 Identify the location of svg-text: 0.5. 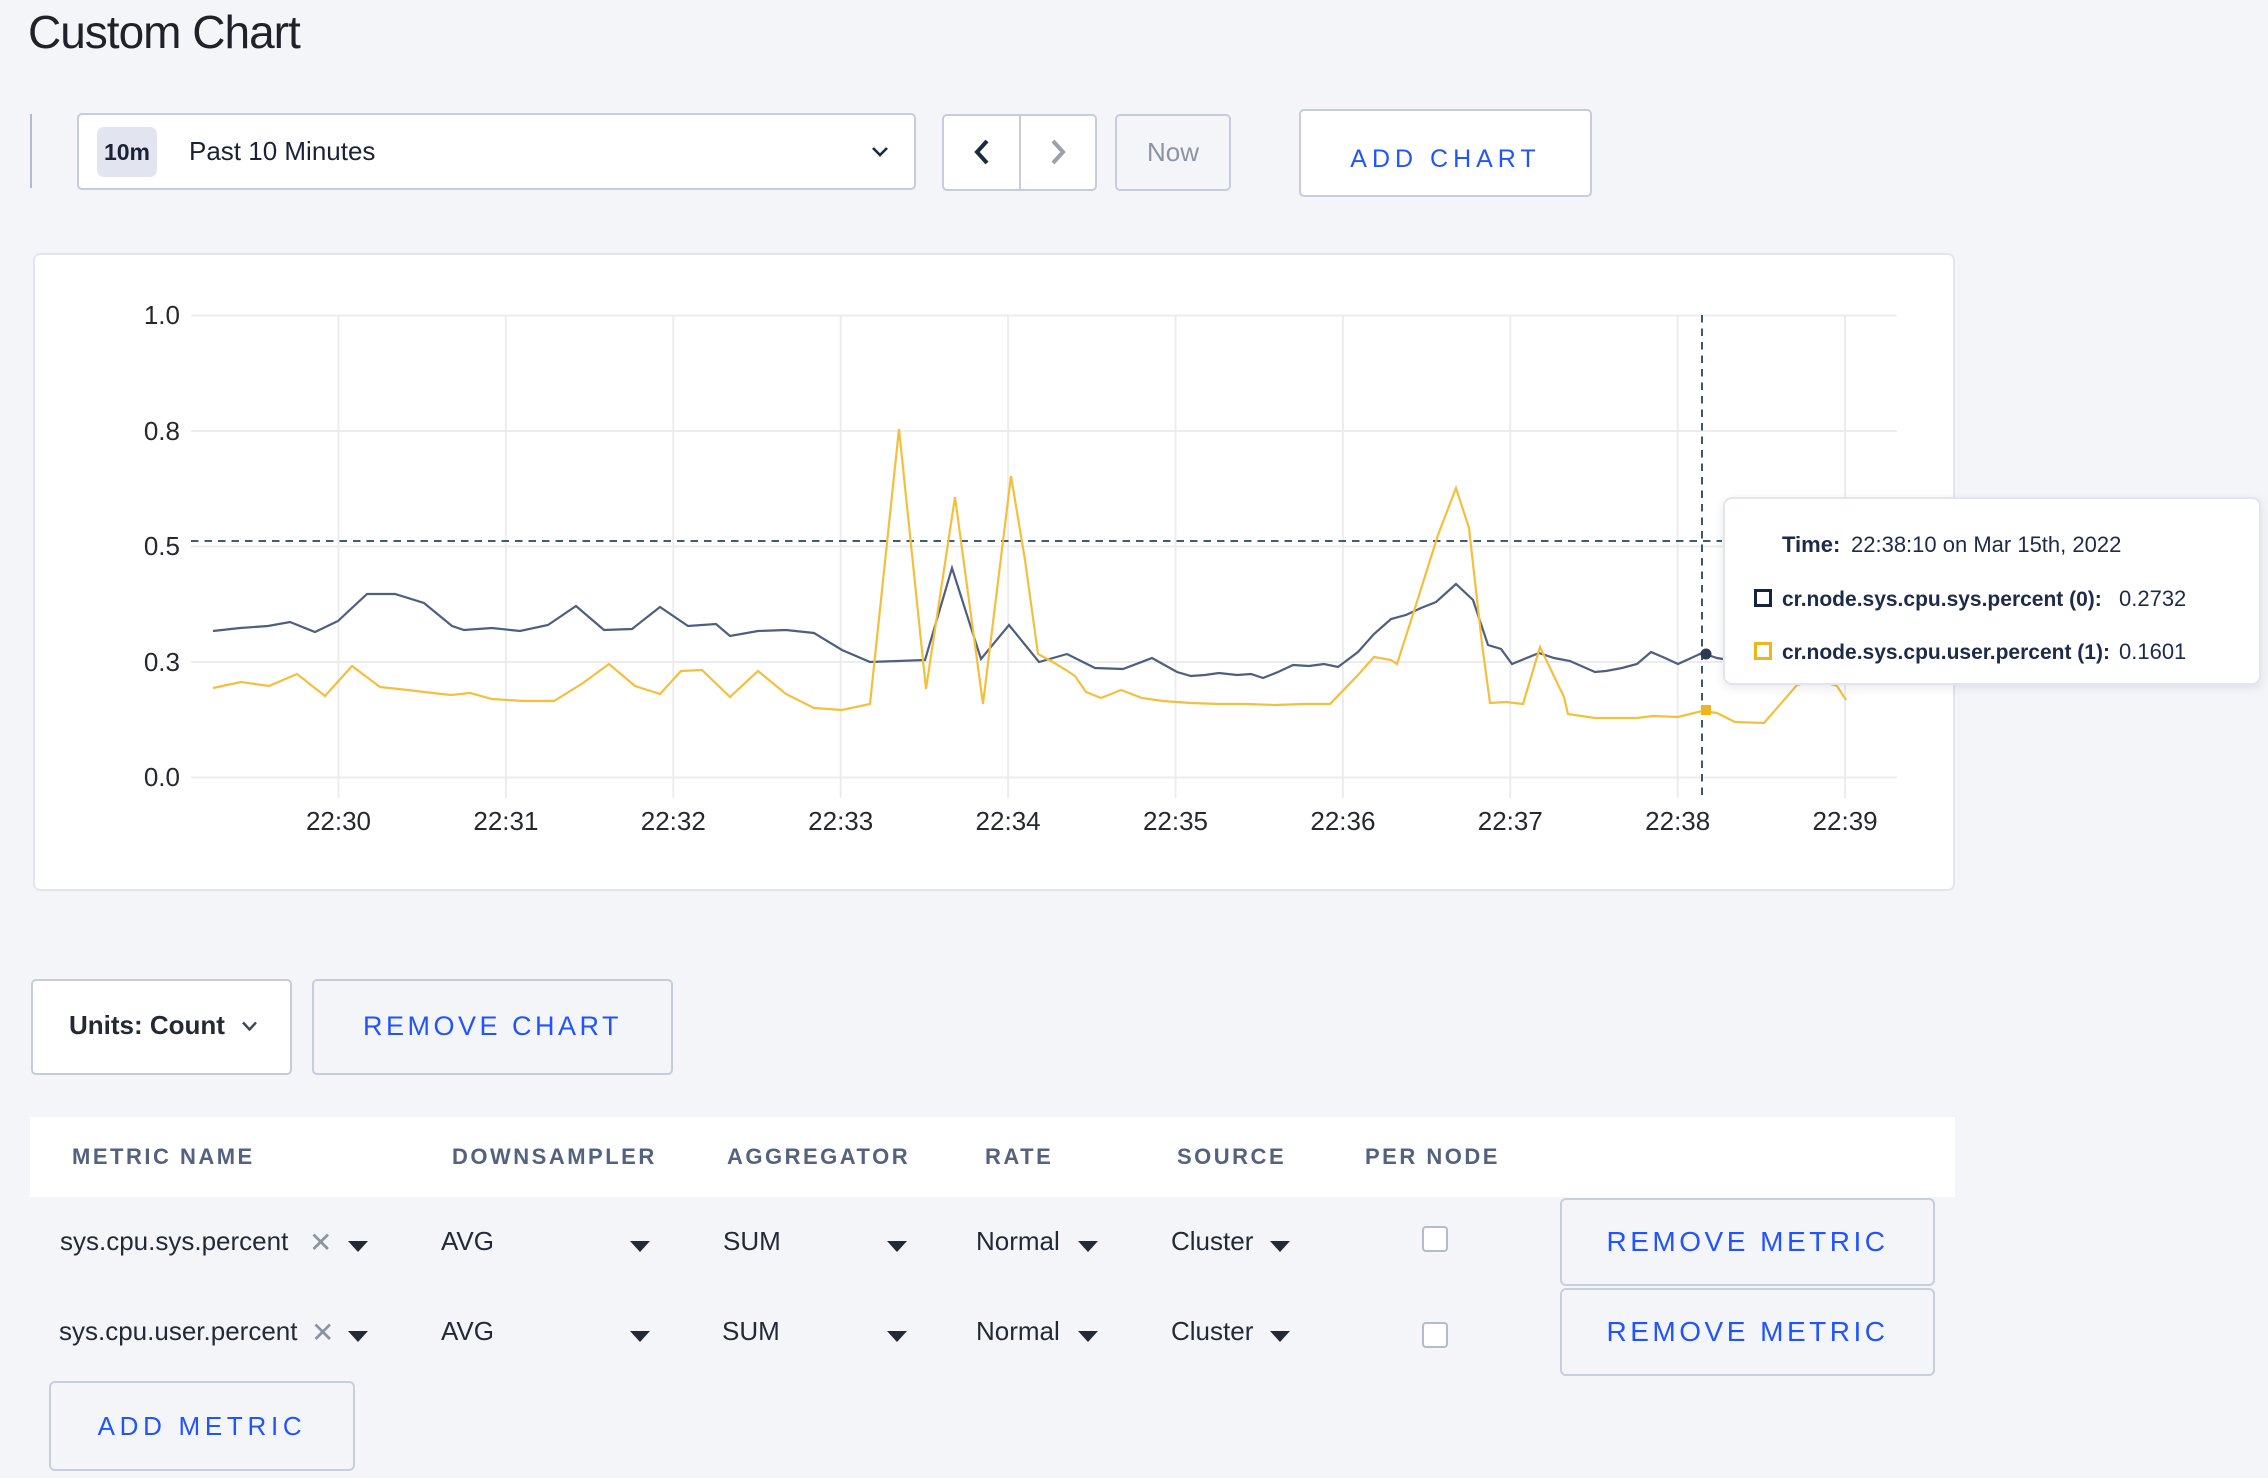
(162, 546).